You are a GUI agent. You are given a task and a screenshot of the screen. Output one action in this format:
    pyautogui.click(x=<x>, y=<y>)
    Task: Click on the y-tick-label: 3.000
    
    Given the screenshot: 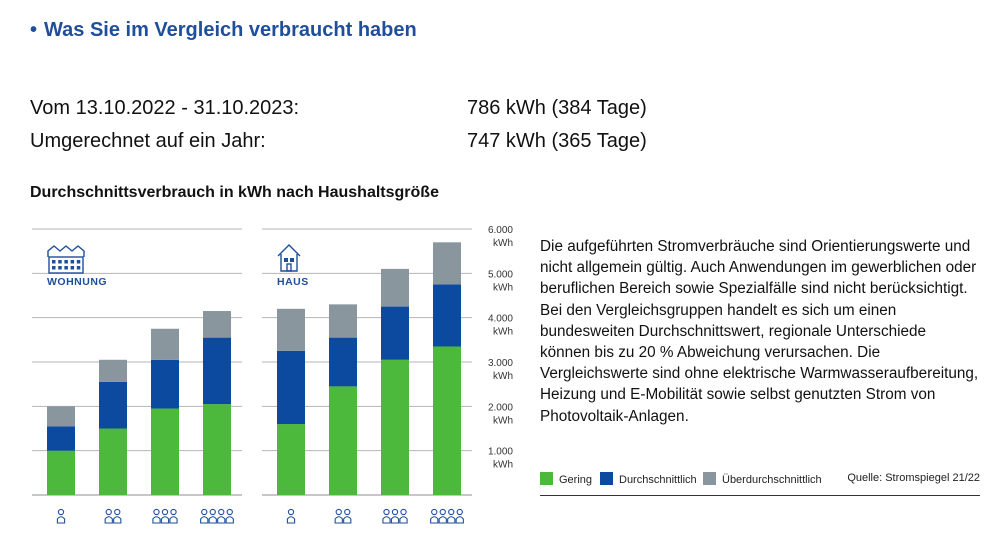 What is the action you would take?
    pyautogui.click(x=500, y=363)
    